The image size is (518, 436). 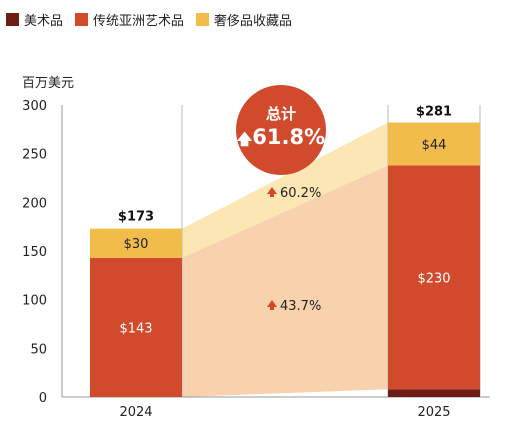 I want to click on y-tick-label-300: 300, so click(x=34, y=106).